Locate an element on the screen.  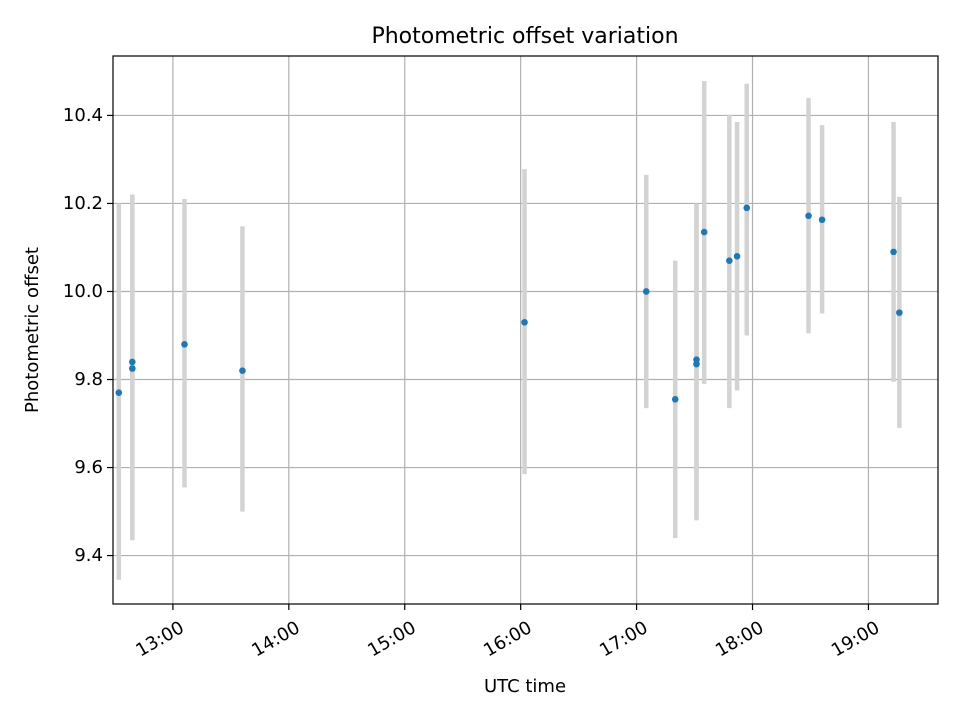
y-axis-label: Photometric offset is located at coordinates (32, 330).